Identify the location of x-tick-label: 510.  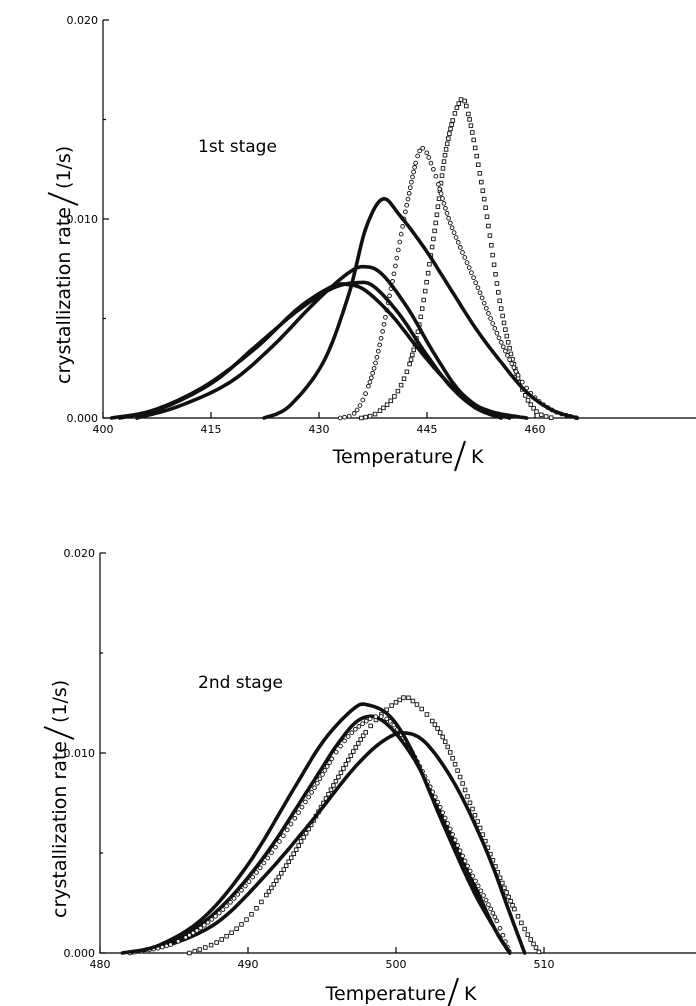
(544, 964).